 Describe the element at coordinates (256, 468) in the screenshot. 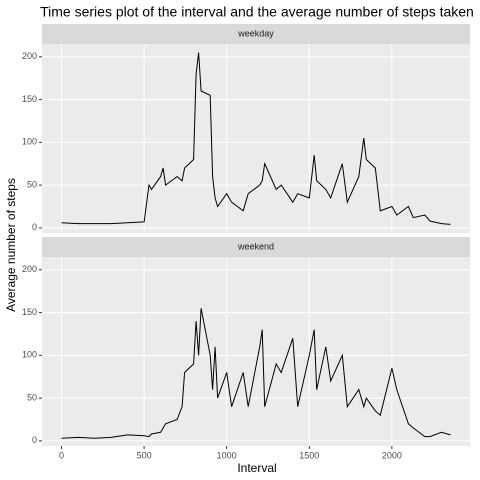

I see `x-axis-title: Interval` at that location.